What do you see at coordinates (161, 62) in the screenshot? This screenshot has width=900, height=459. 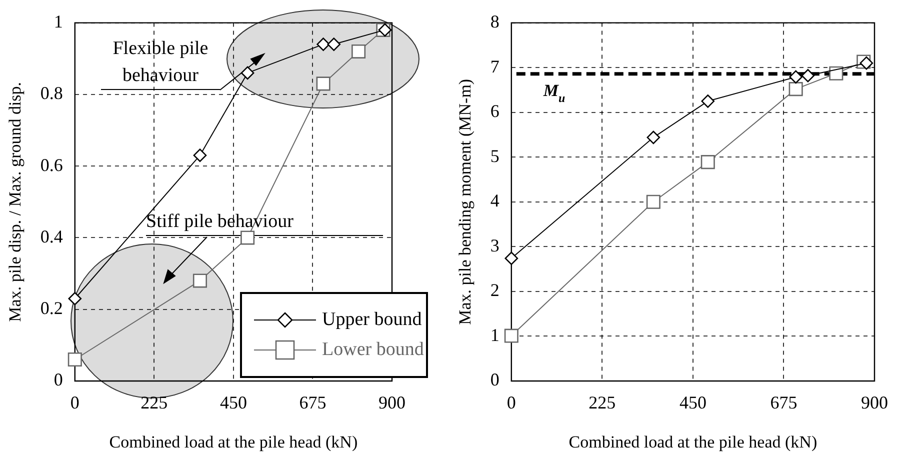 I see `annotation: Flexible pile behaviour` at bounding box center [161, 62].